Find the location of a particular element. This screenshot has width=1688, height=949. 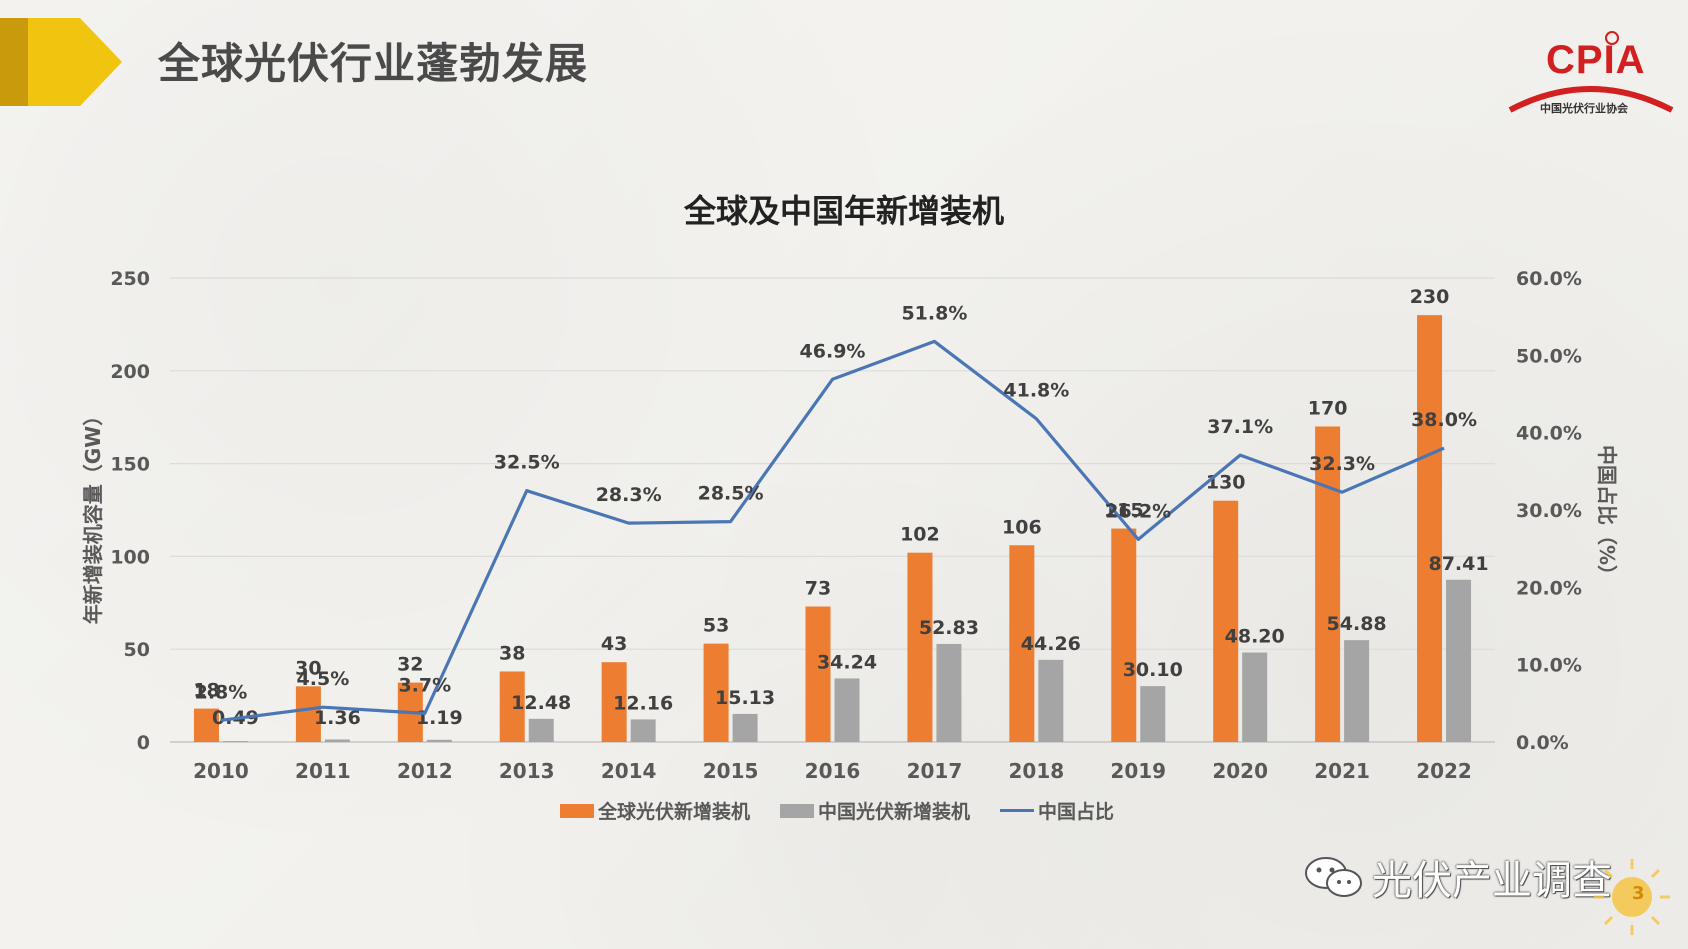

legend-label-global: 全球光伏新增装机 is located at coordinates (674, 812).